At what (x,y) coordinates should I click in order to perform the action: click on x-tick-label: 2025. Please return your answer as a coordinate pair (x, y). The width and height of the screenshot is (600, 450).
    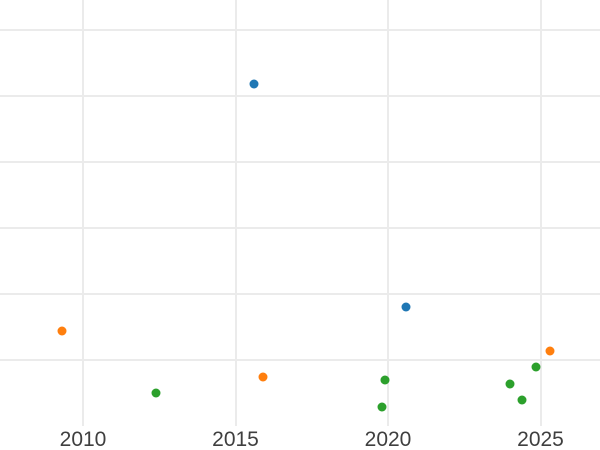
    Looking at the image, I should click on (540, 439).